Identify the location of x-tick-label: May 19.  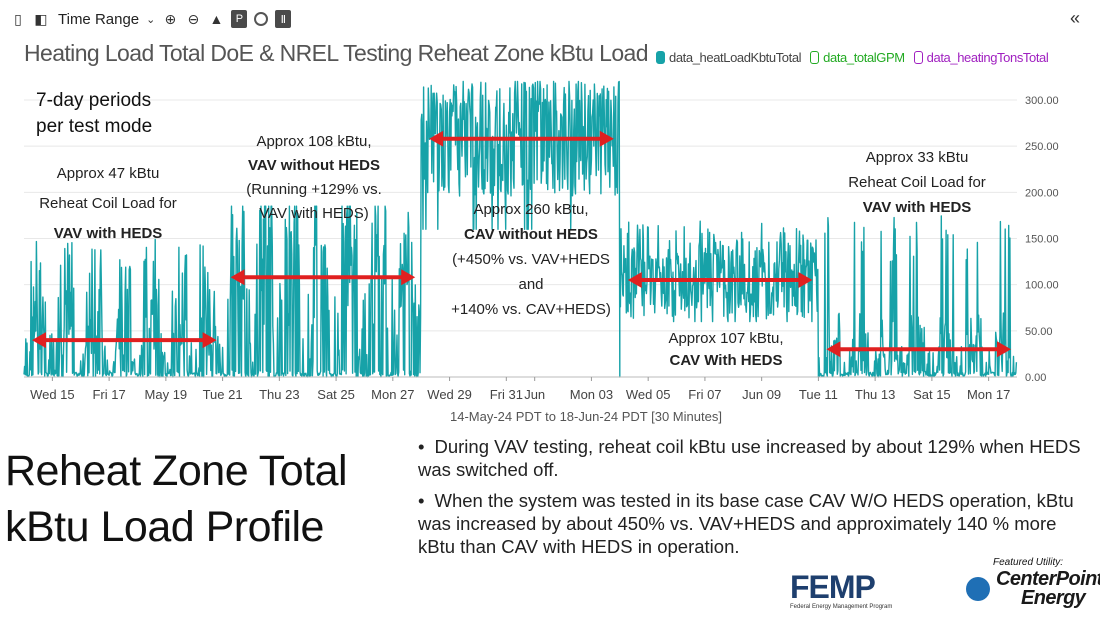
(166, 394).